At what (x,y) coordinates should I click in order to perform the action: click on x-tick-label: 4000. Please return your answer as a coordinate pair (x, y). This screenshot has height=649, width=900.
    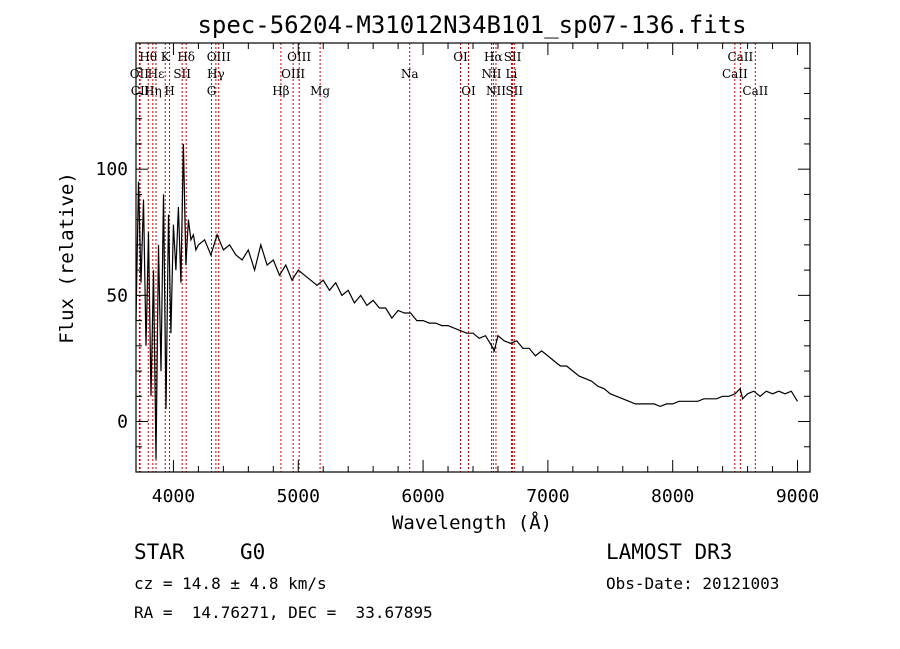
    Looking at the image, I should click on (173, 496).